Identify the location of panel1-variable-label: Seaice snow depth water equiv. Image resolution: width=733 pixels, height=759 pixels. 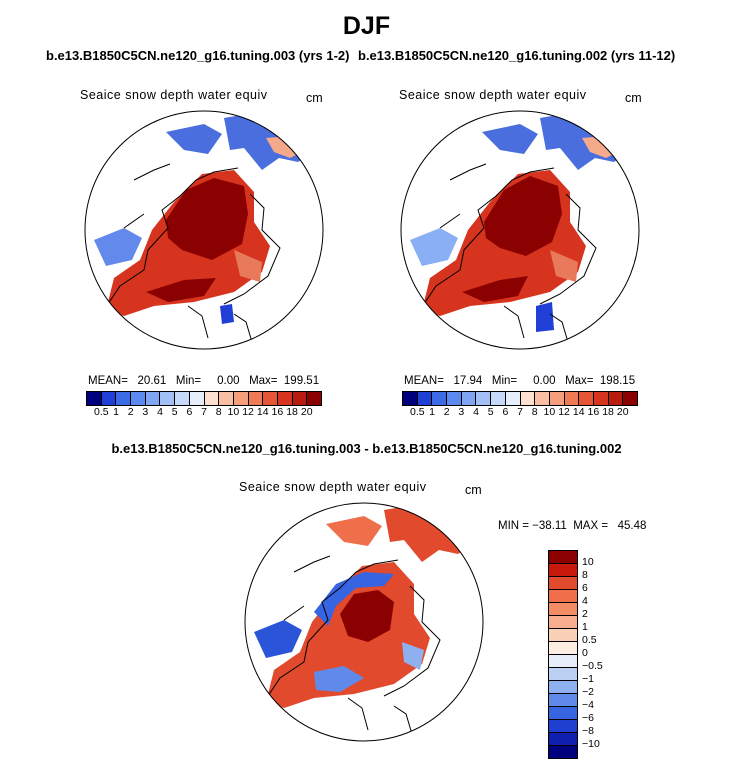
(174, 95).